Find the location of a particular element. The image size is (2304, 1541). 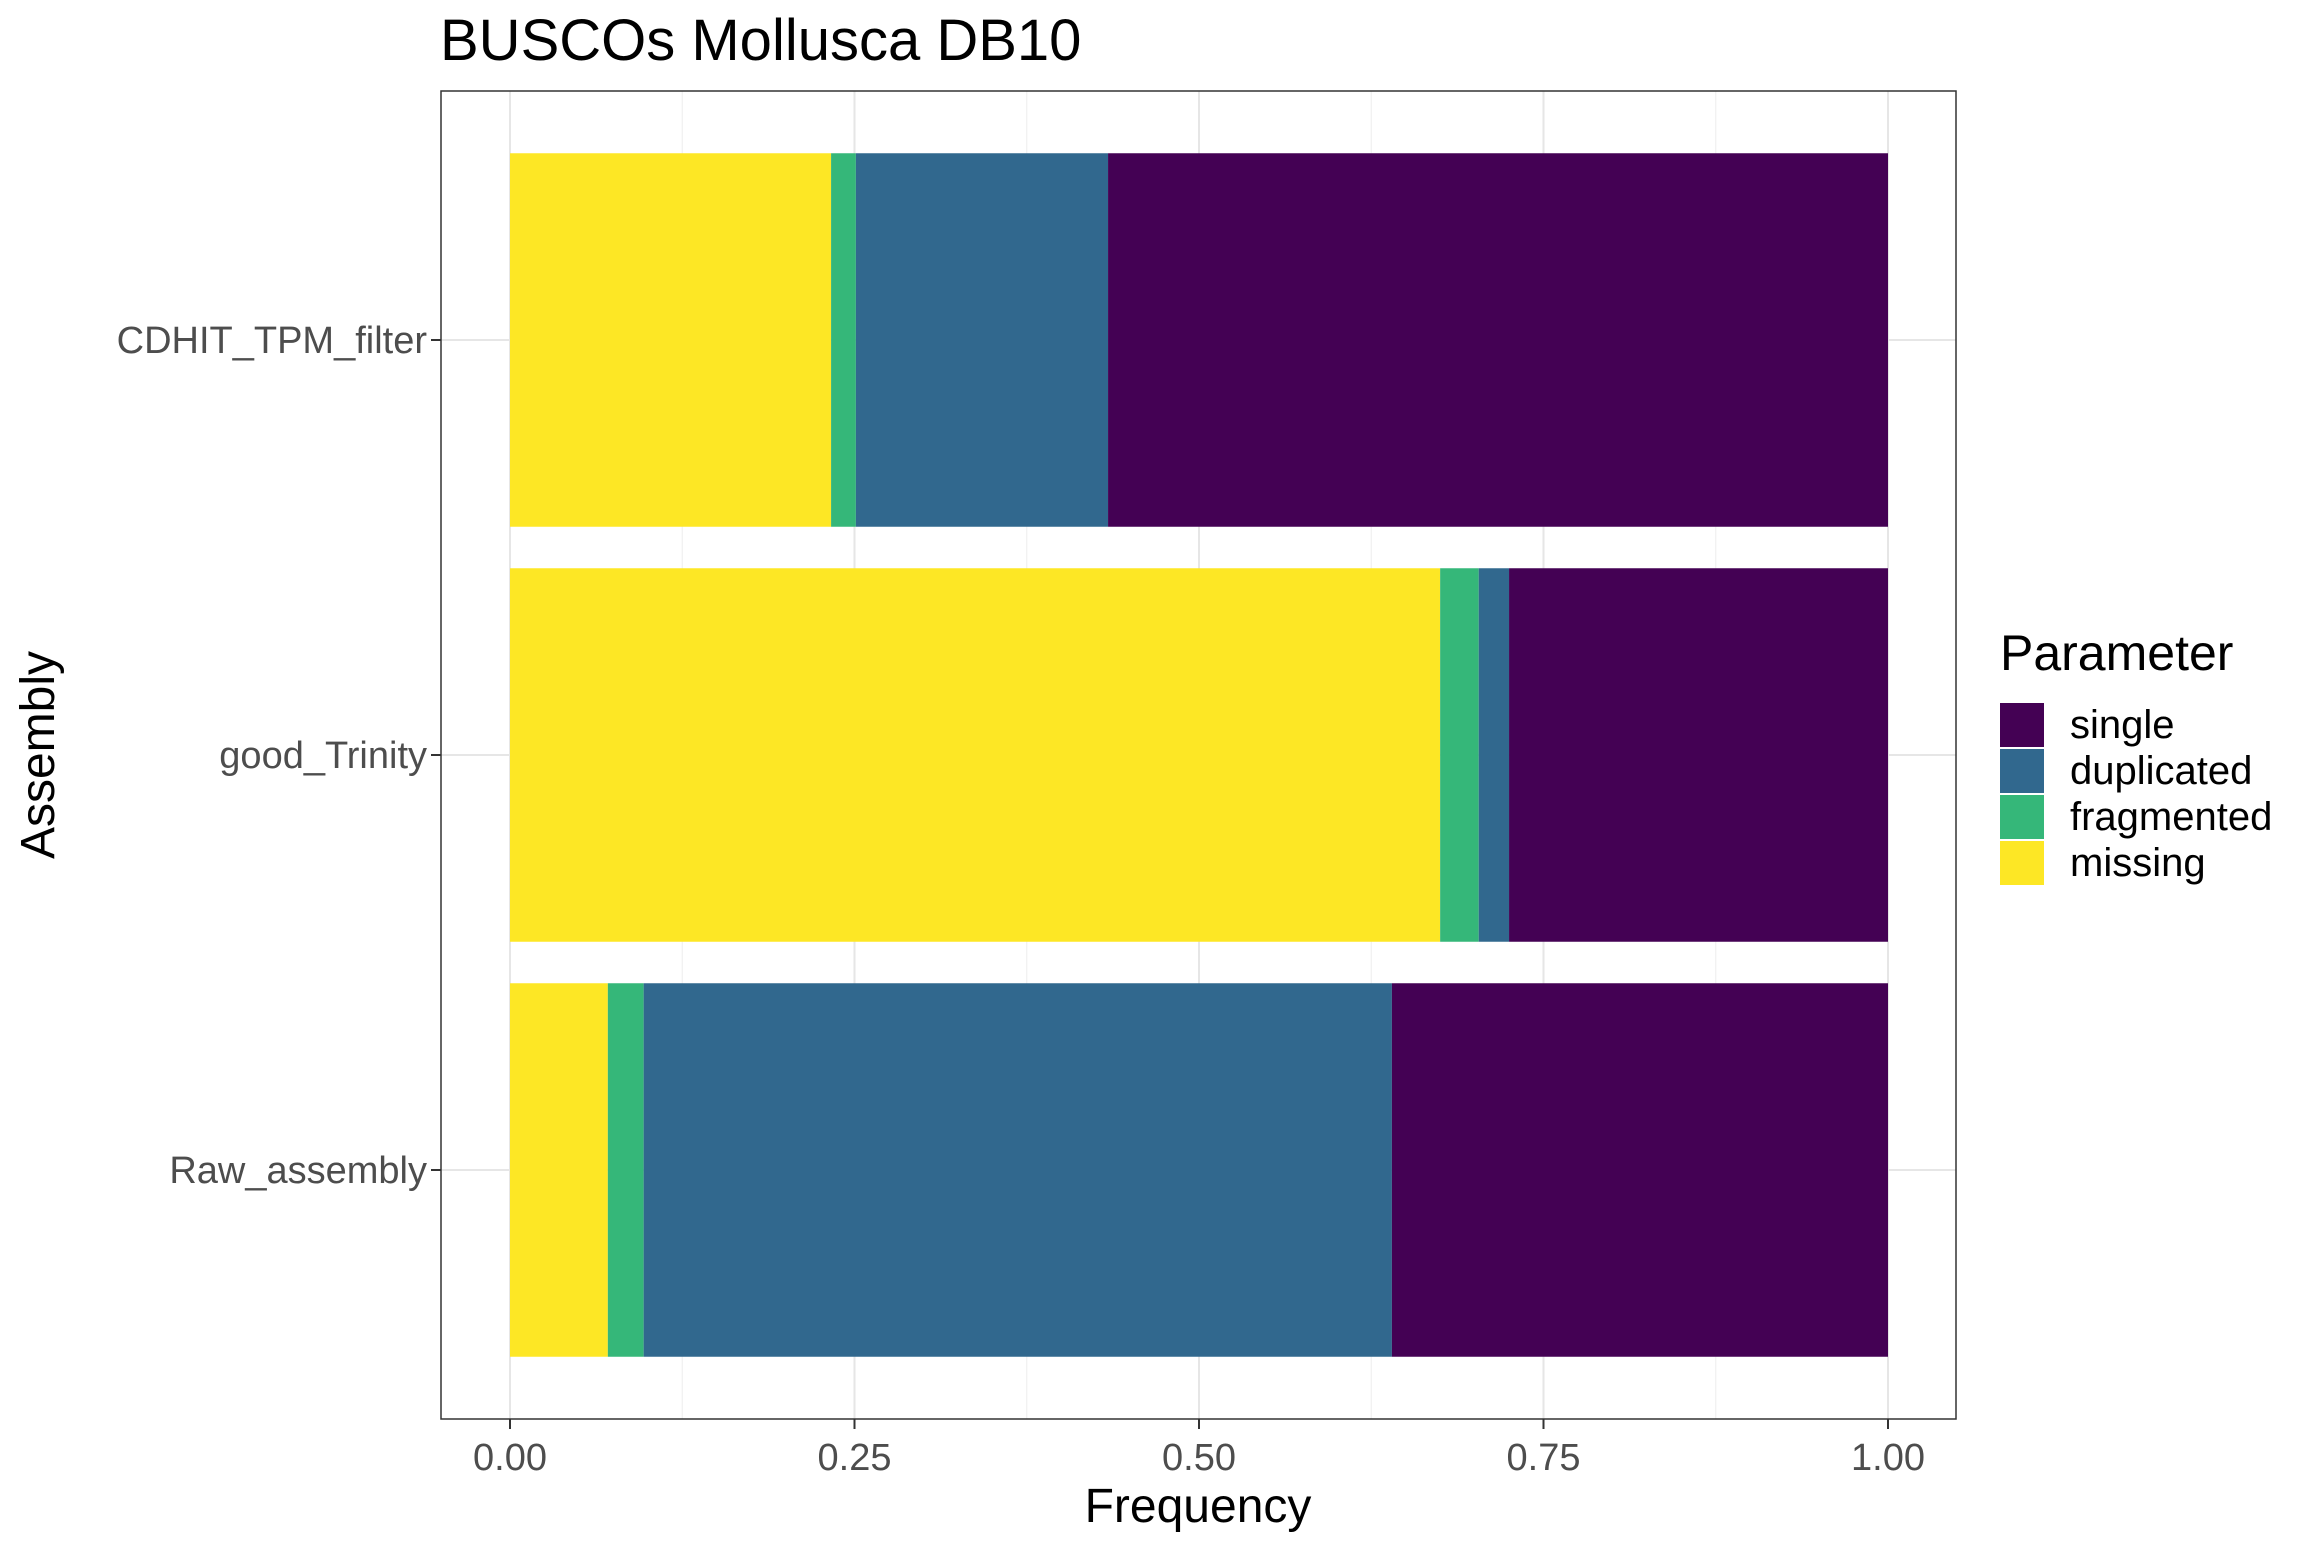

y-tick-label: good_Trinity is located at coordinates (323, 756).